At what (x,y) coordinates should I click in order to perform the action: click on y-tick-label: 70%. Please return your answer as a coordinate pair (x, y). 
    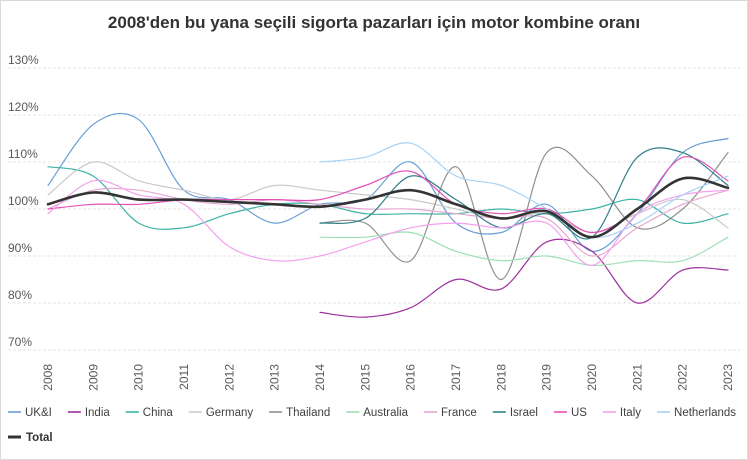
    Looking at the image, I should click on (20, 342).